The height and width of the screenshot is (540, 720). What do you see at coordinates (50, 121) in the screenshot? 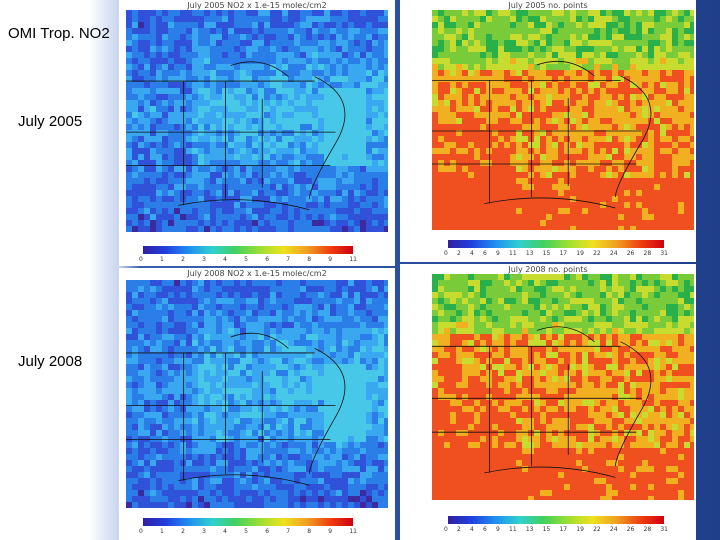
I see `label-july-2005: July 2005` at bounding box center [50, 121].